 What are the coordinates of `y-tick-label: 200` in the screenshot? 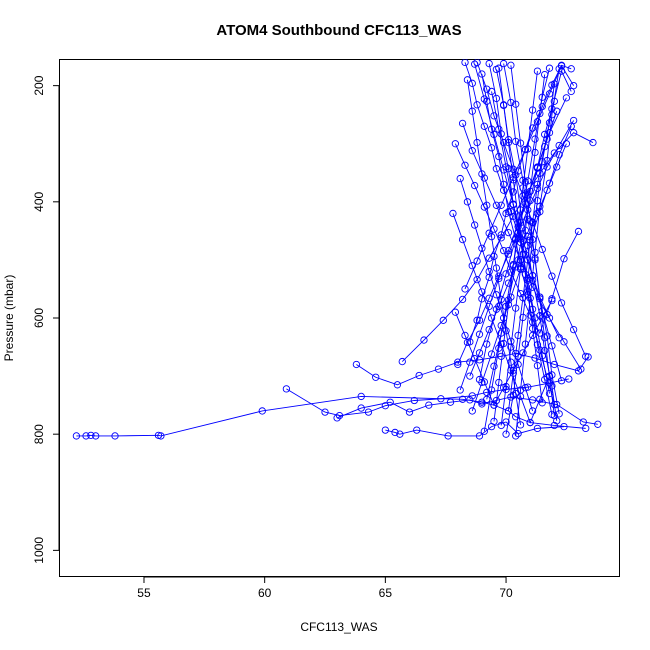 It's located at (39, 85).